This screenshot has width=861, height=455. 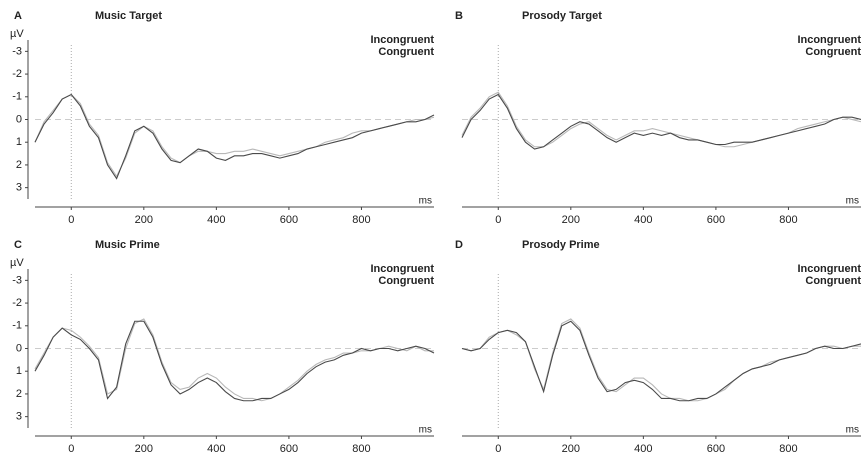 I want to click on panel-title: Prosody Target, so click(x=562, y=16).